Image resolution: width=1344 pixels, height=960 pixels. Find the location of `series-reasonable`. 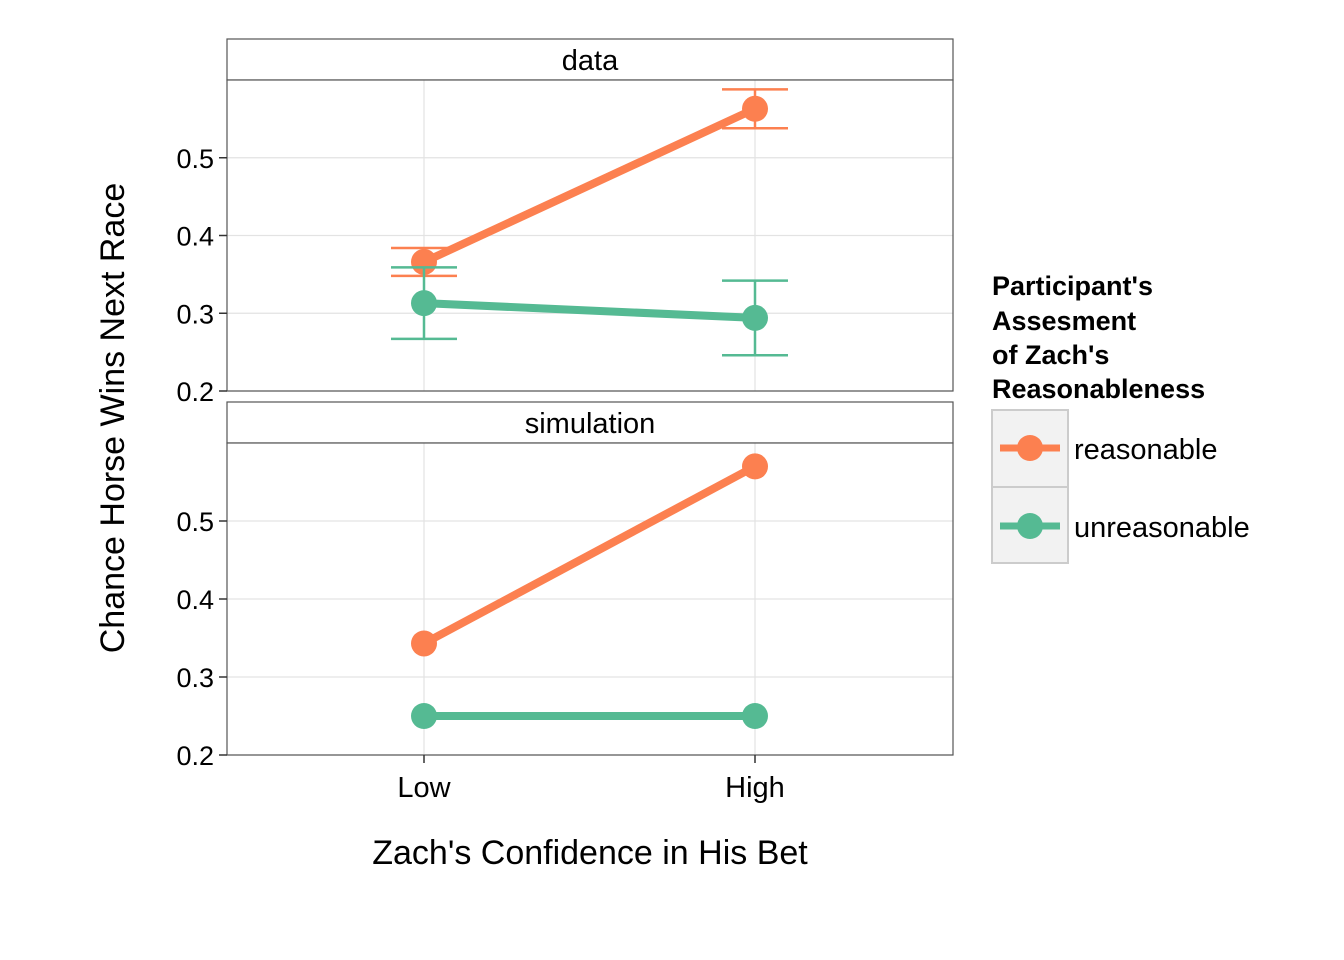

series-reasonable is located at coordinates (589, 555).